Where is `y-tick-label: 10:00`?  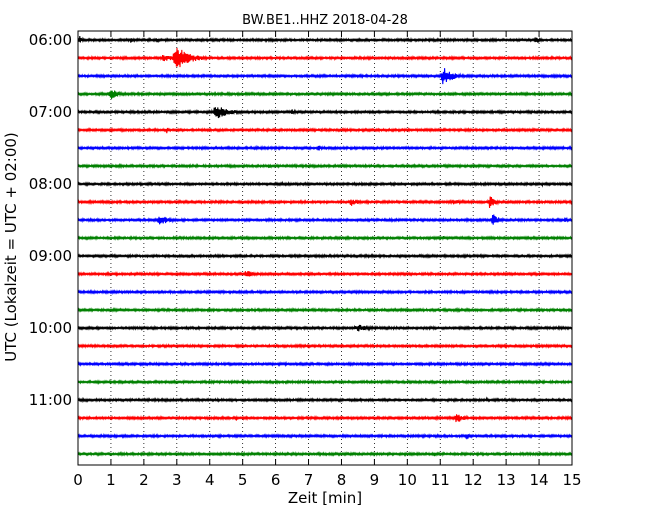 y-tick-label: 10:00 is located at coordinates (50, 328).